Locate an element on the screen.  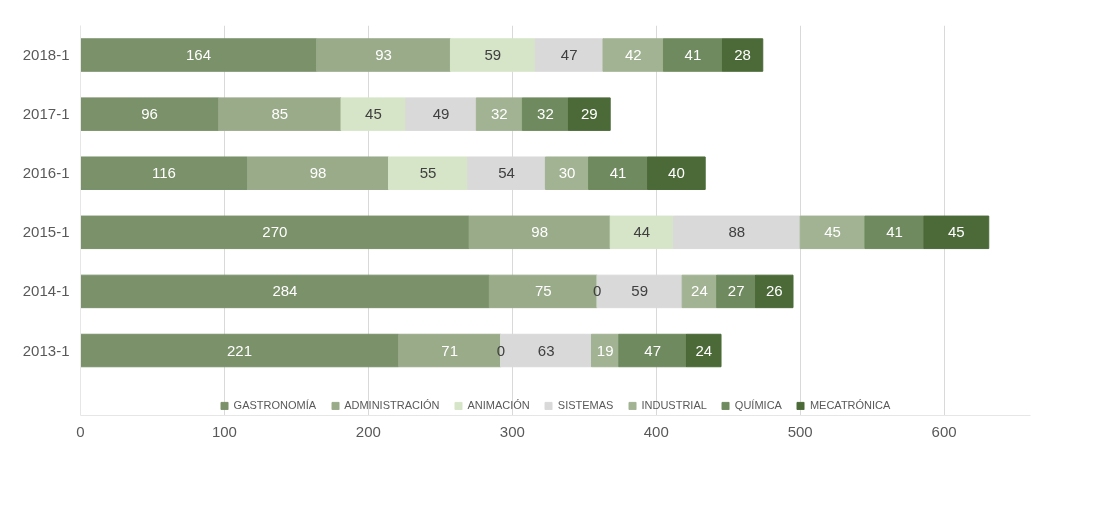
legend-label: MECATRÓNICA is located at coordinates (850, 405).